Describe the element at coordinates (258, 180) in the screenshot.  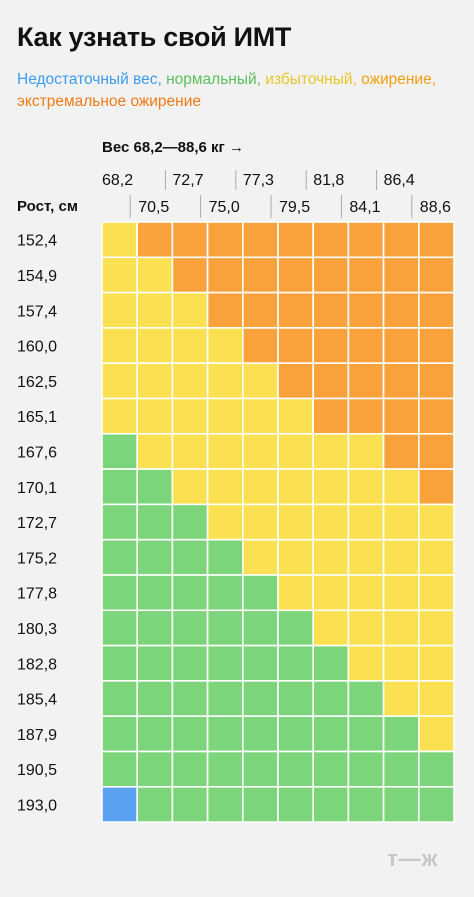
I see `x-tick-label-upper: 77,3` at that location.